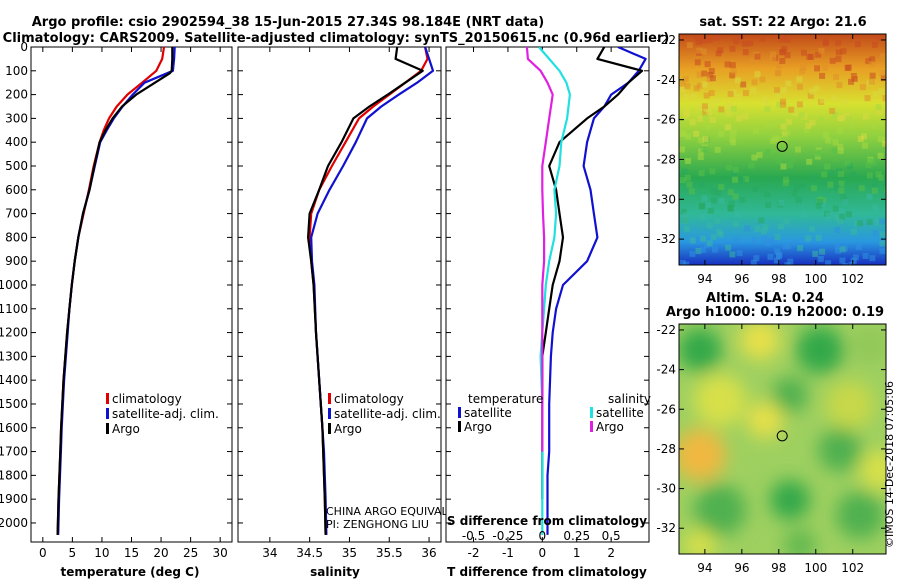 The width and height of the screenshot is (900, 580). I want to click on legend-entry-s-satellite: satellite, so click(620, 413).